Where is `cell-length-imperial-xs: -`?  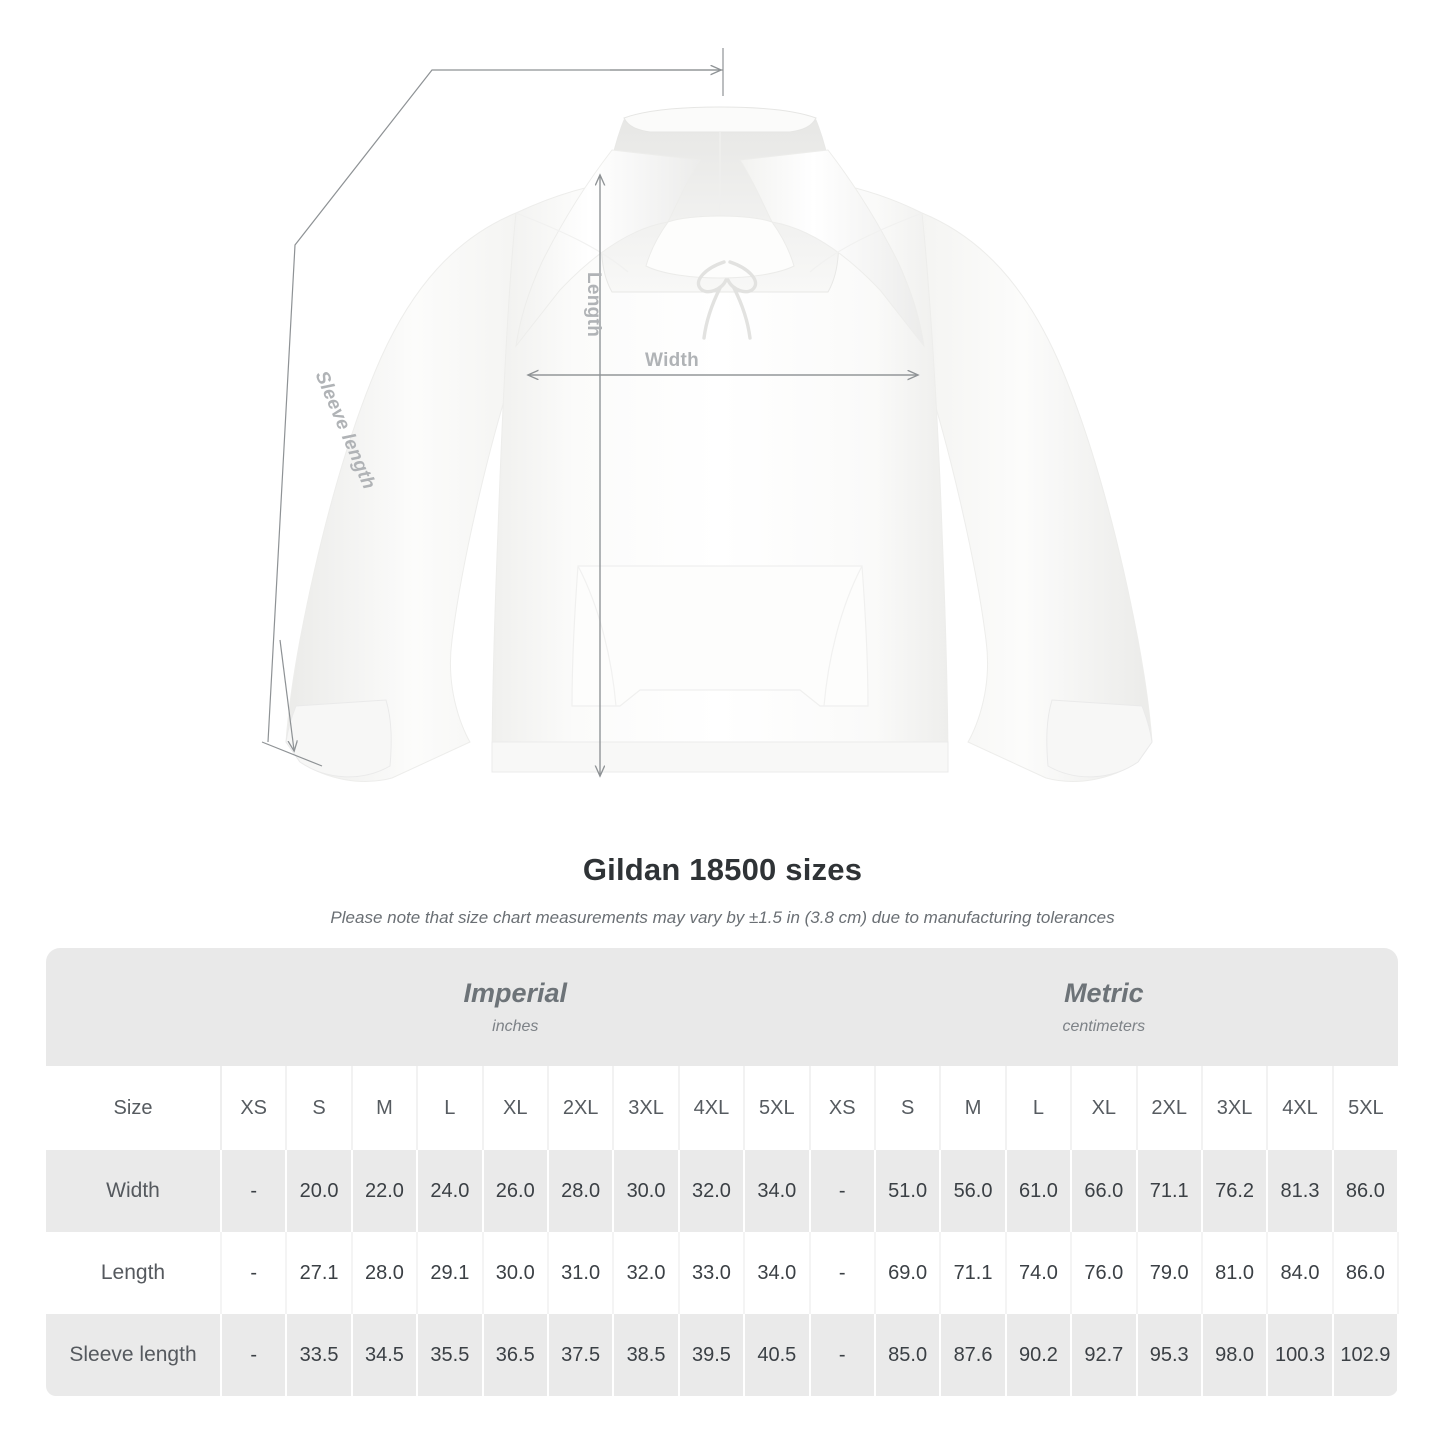
cell-length-imperial-xs: - is located at coordinates (254, 1273).